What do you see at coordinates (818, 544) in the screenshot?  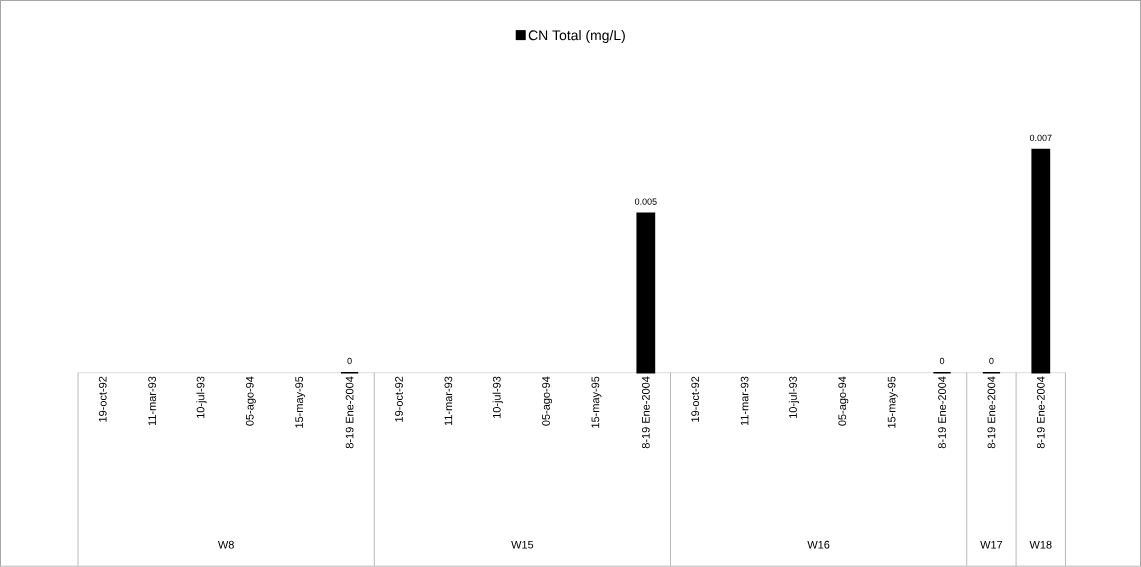 I see `text: W16` at bounding box center [818, 544].